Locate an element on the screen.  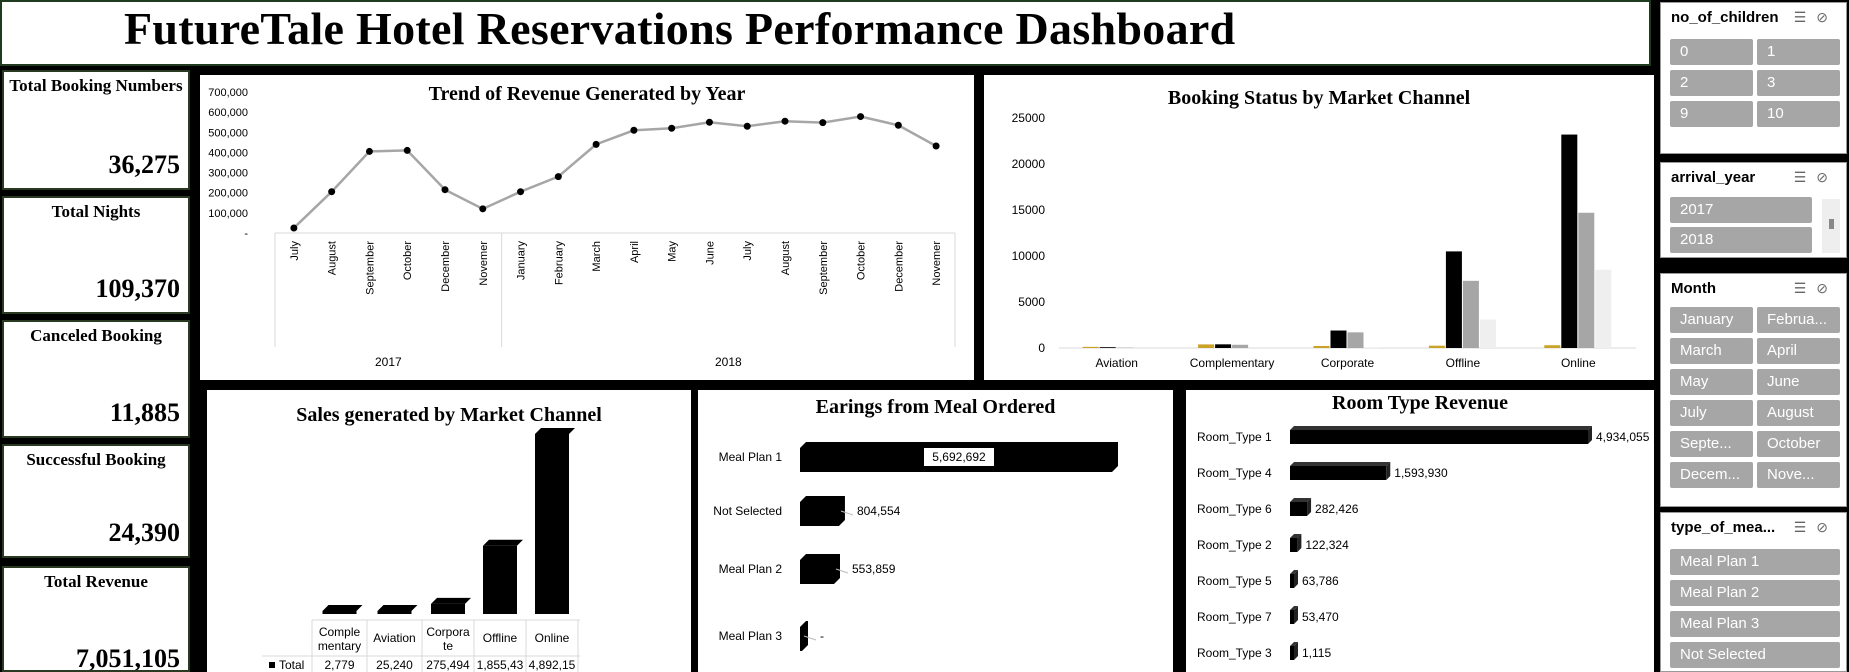
category-label: Aviation is located at coordinates (394, 638).